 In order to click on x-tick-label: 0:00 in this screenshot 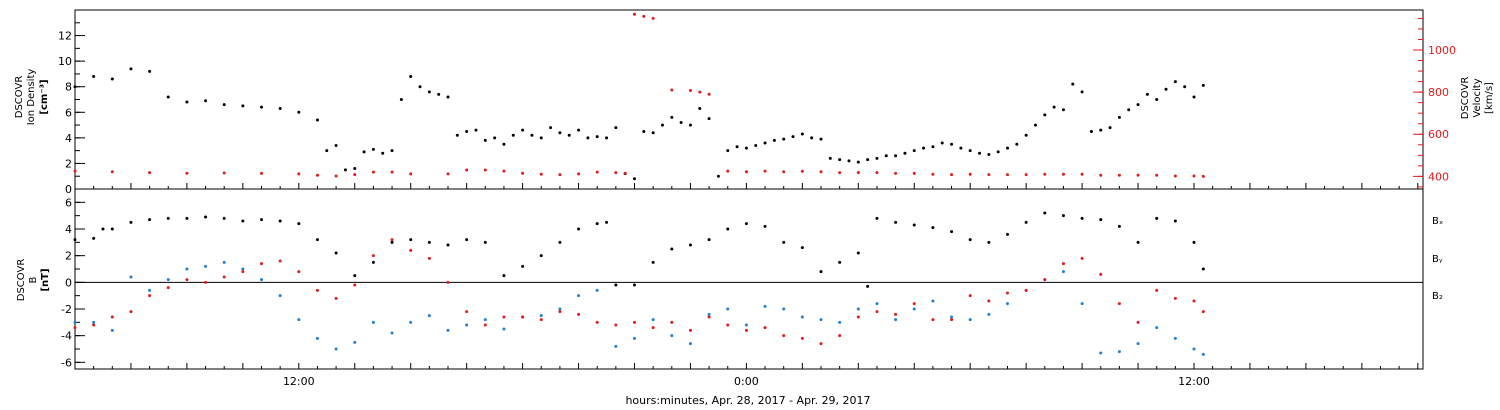, I will do `click(746, 381)`.